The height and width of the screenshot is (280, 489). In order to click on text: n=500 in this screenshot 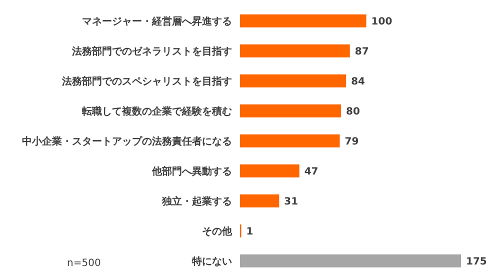, I will do `click(84, 263)`.